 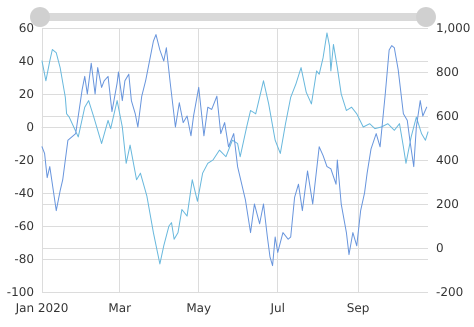 I want to click on x-tick-label: Mar, so click(x=120, y=308).